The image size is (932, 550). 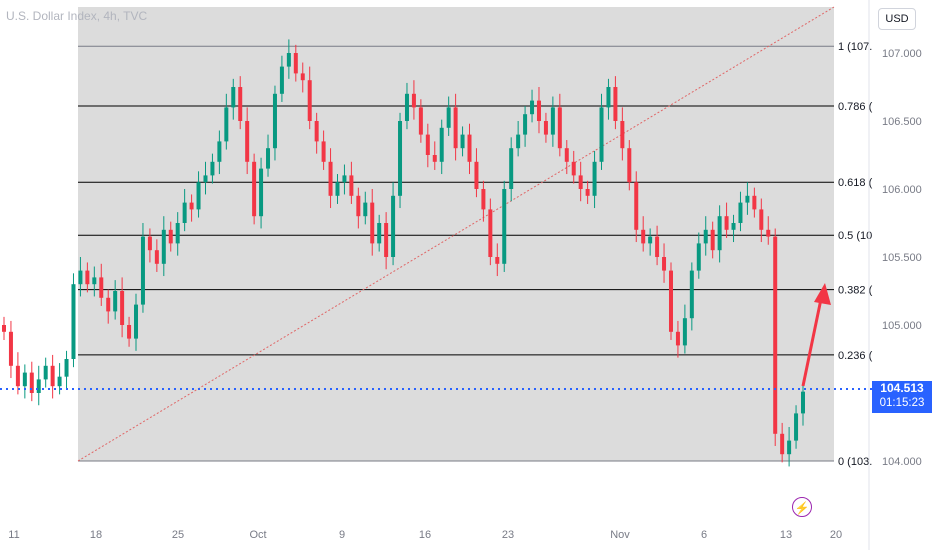 What do you see at coordinates (902, 388) in the screenshot?
I see `last-price: 104.513` at bounding box center [902, 388].